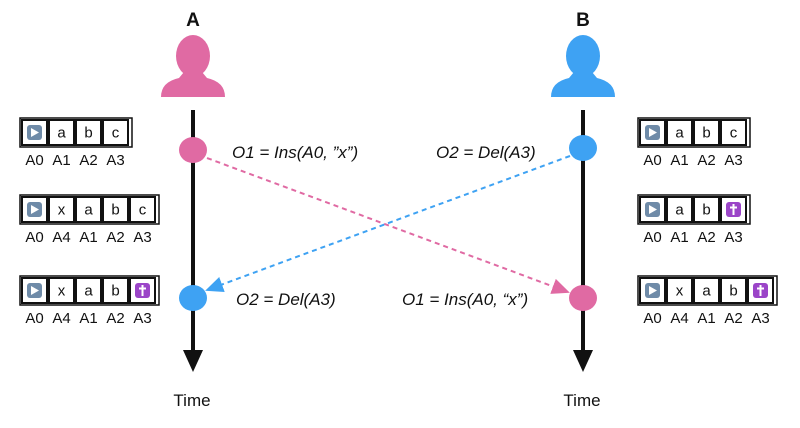 This screenshot has height=428, width=800. What do you see at coordinates (193, 298) in the screenshot?
I see `event-a-receive-op2` at bounding box center [193, 298].